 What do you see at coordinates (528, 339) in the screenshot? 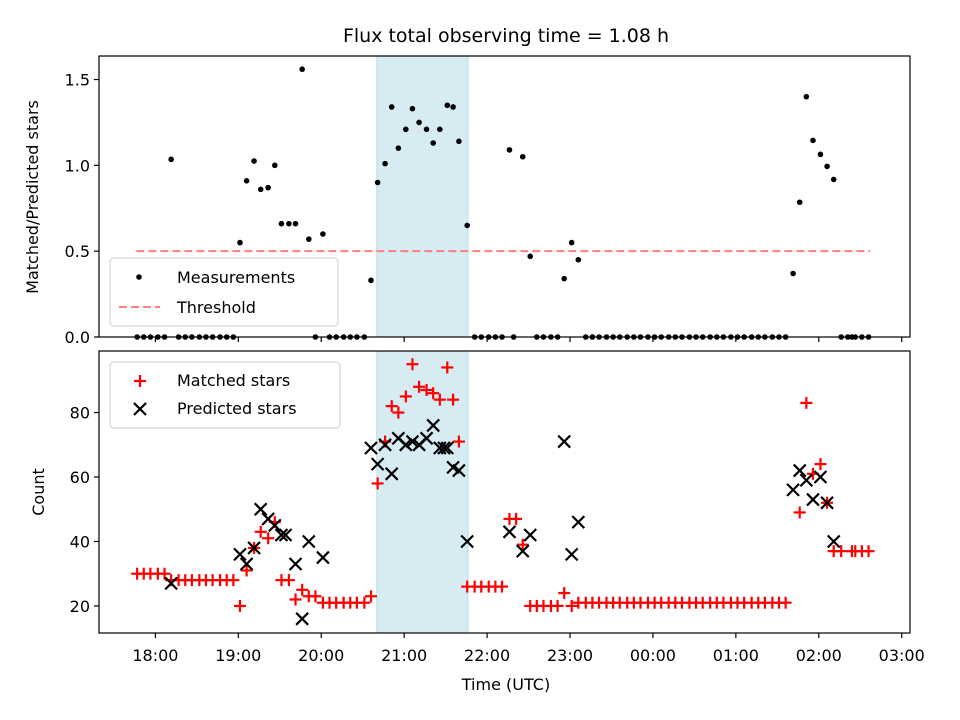
I see `top-x-ticks` at bounding box center [528, 339].